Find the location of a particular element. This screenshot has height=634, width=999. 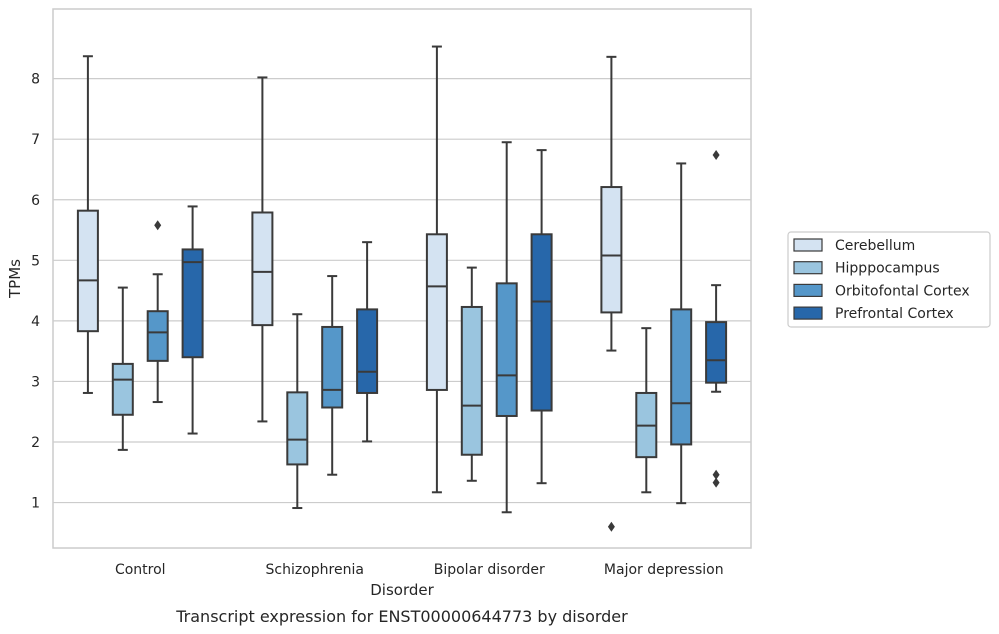

x-tick-label: Major depression is located at coordinates (664, 570).